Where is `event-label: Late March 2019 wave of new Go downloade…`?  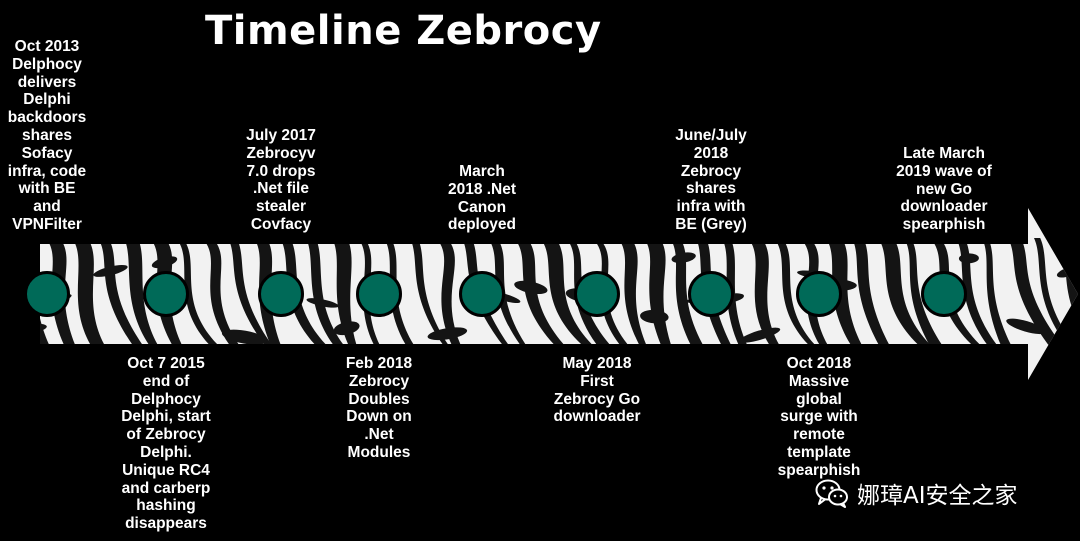
event-label: Late March 2019 wave of new Go downloade… is located at coordinates (944, 189).